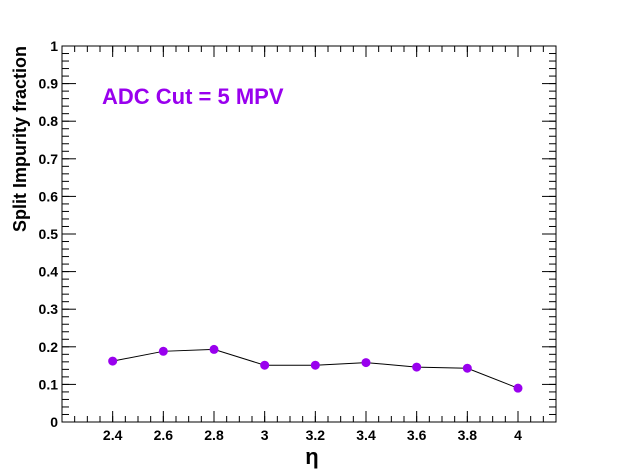 The image size is (621, 469). Describe the element at coordinates (468, 435) in the screenshot. I see `x-tick-label: 3.8` at that location.